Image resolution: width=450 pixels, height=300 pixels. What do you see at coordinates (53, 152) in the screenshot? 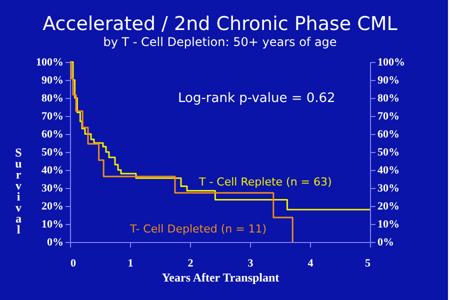
I see `y-tick-label: 50%` at bounding box center [53, 152].